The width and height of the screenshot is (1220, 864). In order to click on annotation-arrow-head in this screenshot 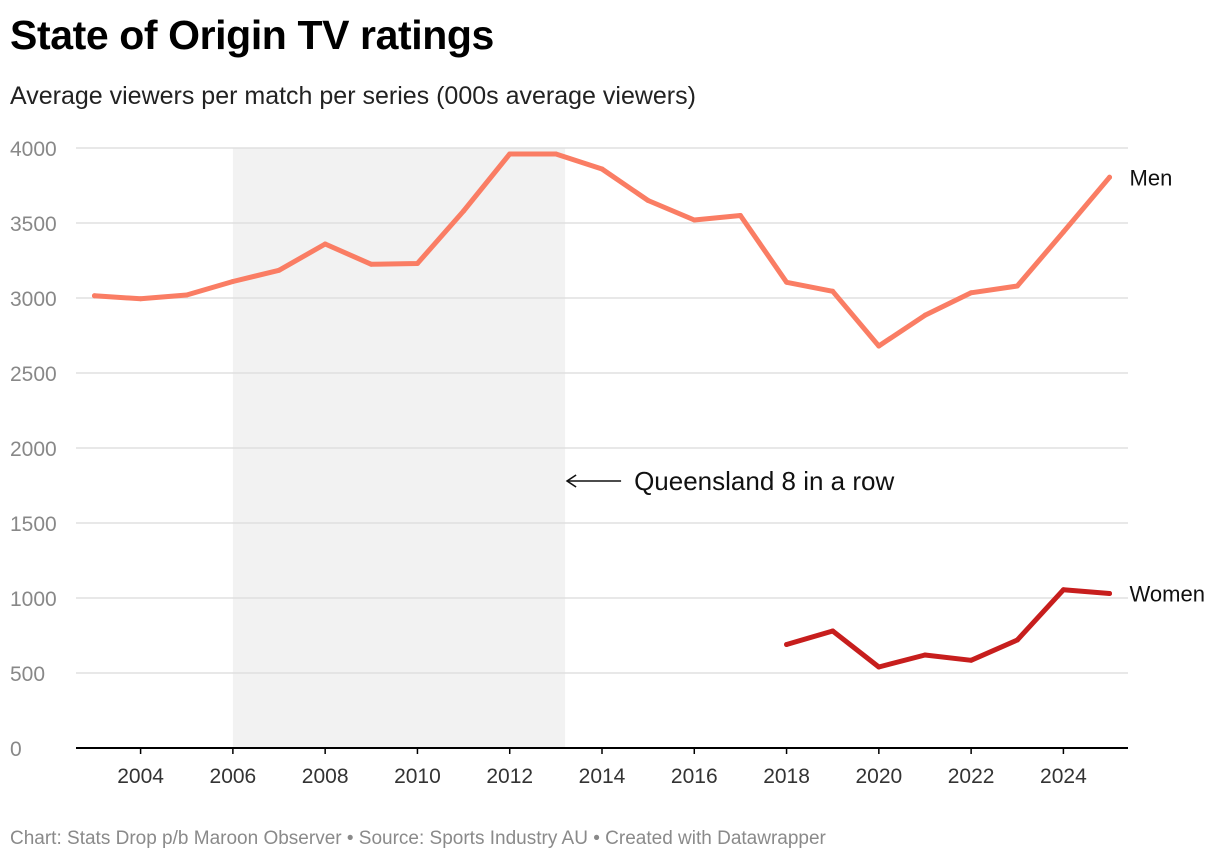, I will do `click(571, 481)`.